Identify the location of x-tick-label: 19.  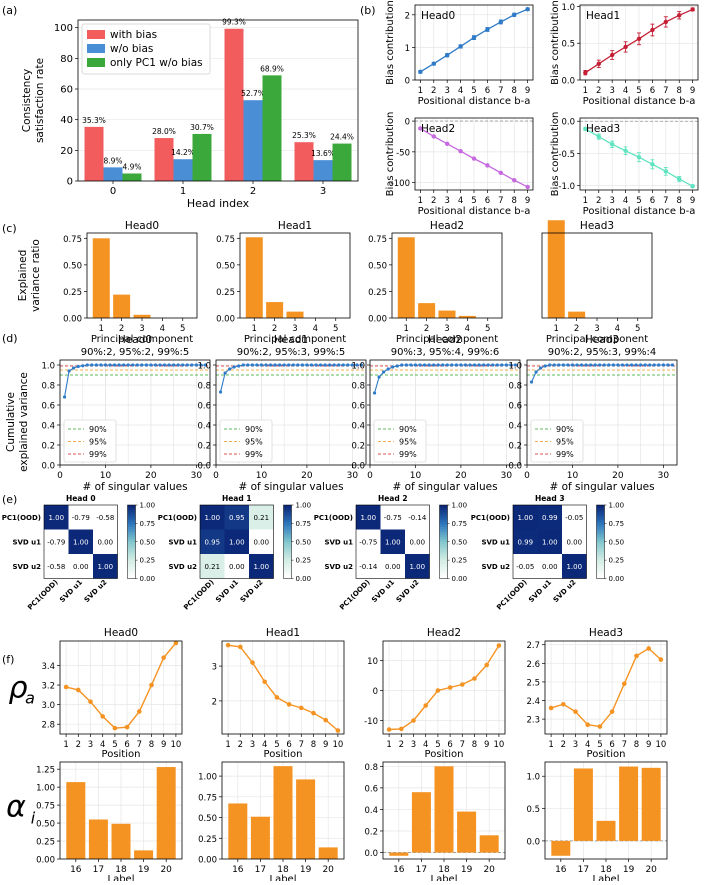
(467, 870).